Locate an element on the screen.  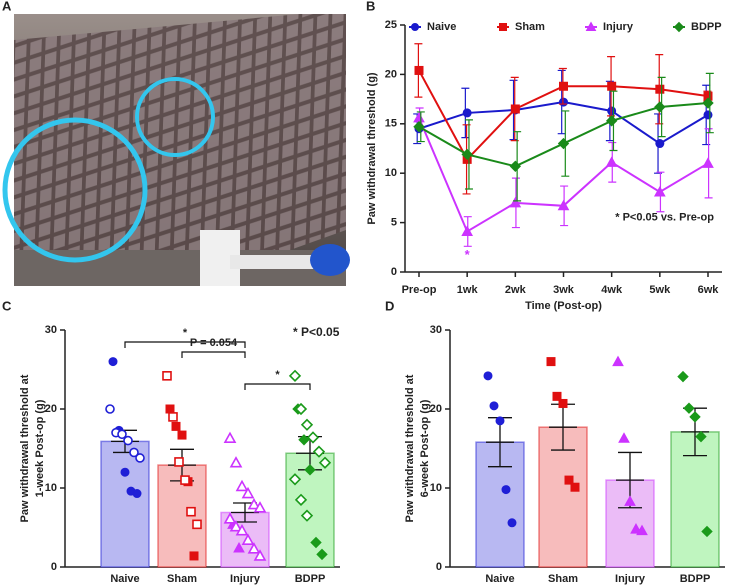
x-tick-label: 4wk is located at coordinates (612, 290).